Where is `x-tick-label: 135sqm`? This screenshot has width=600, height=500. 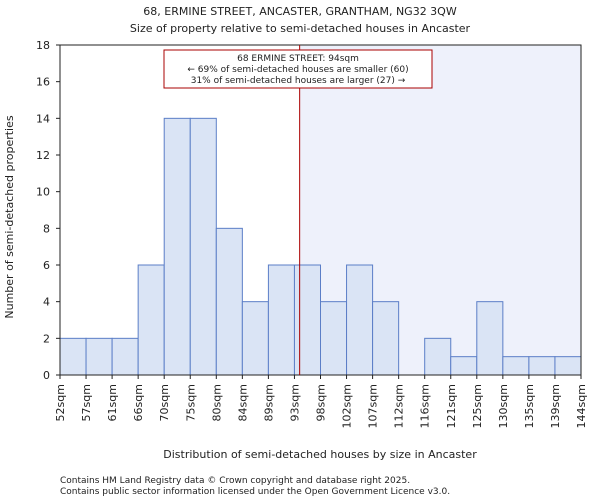 x-tick-label: 135sqm is located at coordinates (529, 406).